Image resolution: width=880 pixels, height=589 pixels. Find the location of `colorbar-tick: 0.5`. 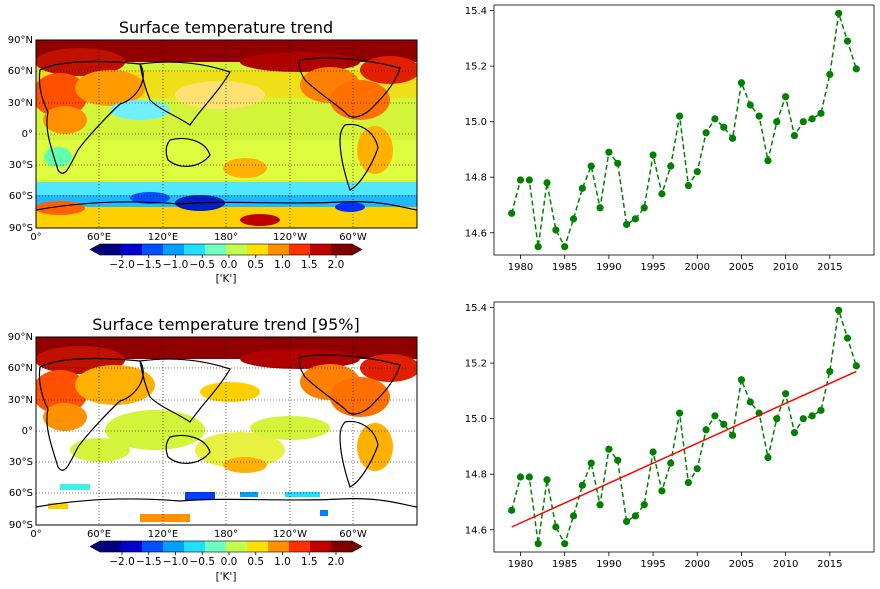

colorbar-tick: 0.5 is located at coordinates (255, 562).